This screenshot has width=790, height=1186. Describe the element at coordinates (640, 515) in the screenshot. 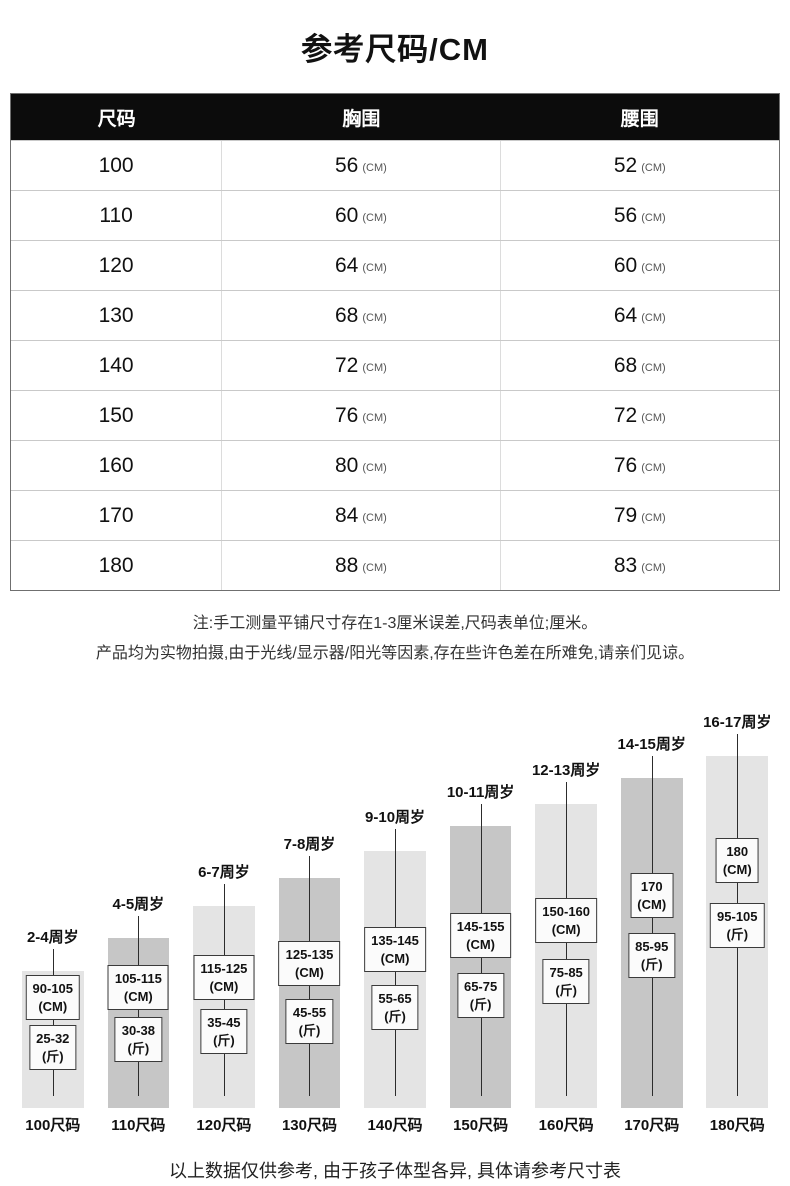

I see `waist-cell: 79 (CM)` at that location.